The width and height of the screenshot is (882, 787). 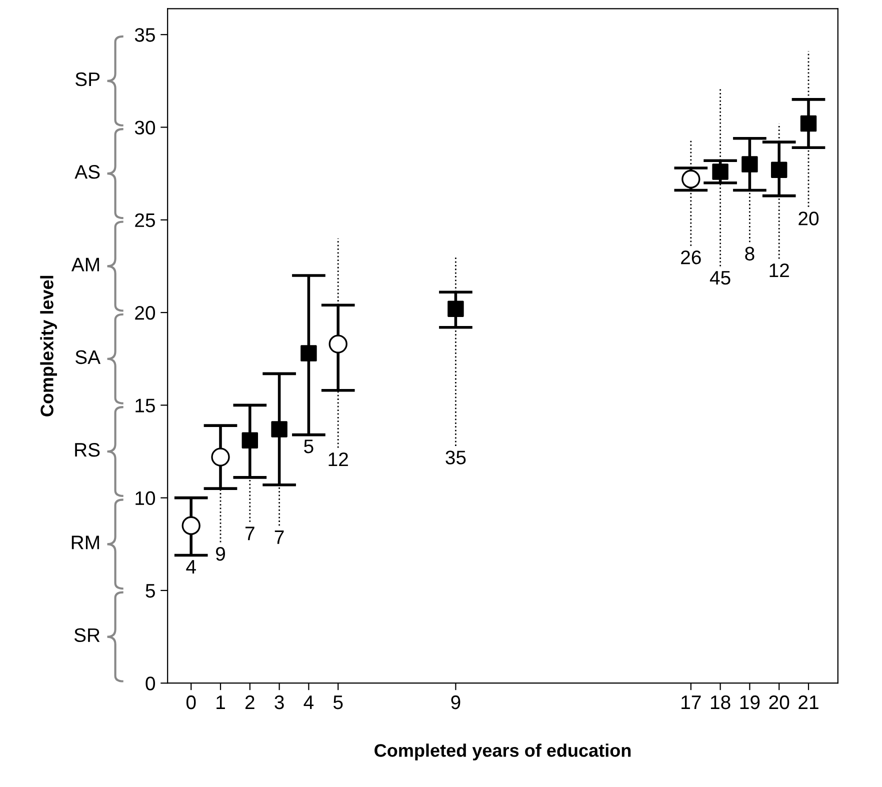 What do you see at coordinates (145, 127) in the screenshot?
I see `y-tick-label: 30` at bounding box center [145, 127].